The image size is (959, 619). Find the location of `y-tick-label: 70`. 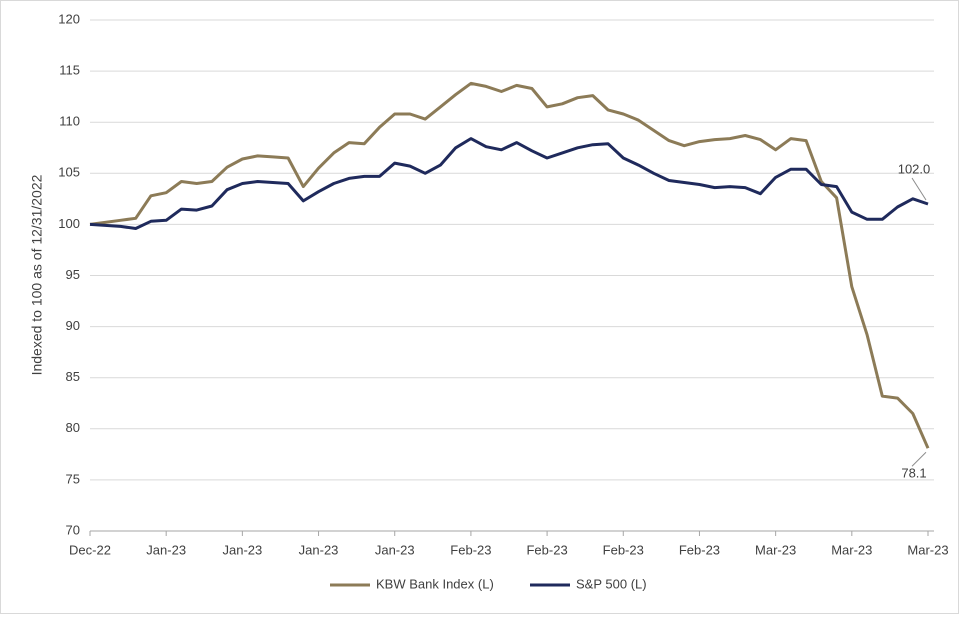

y-tick-label: 70 is located at coordinates (73, 529).